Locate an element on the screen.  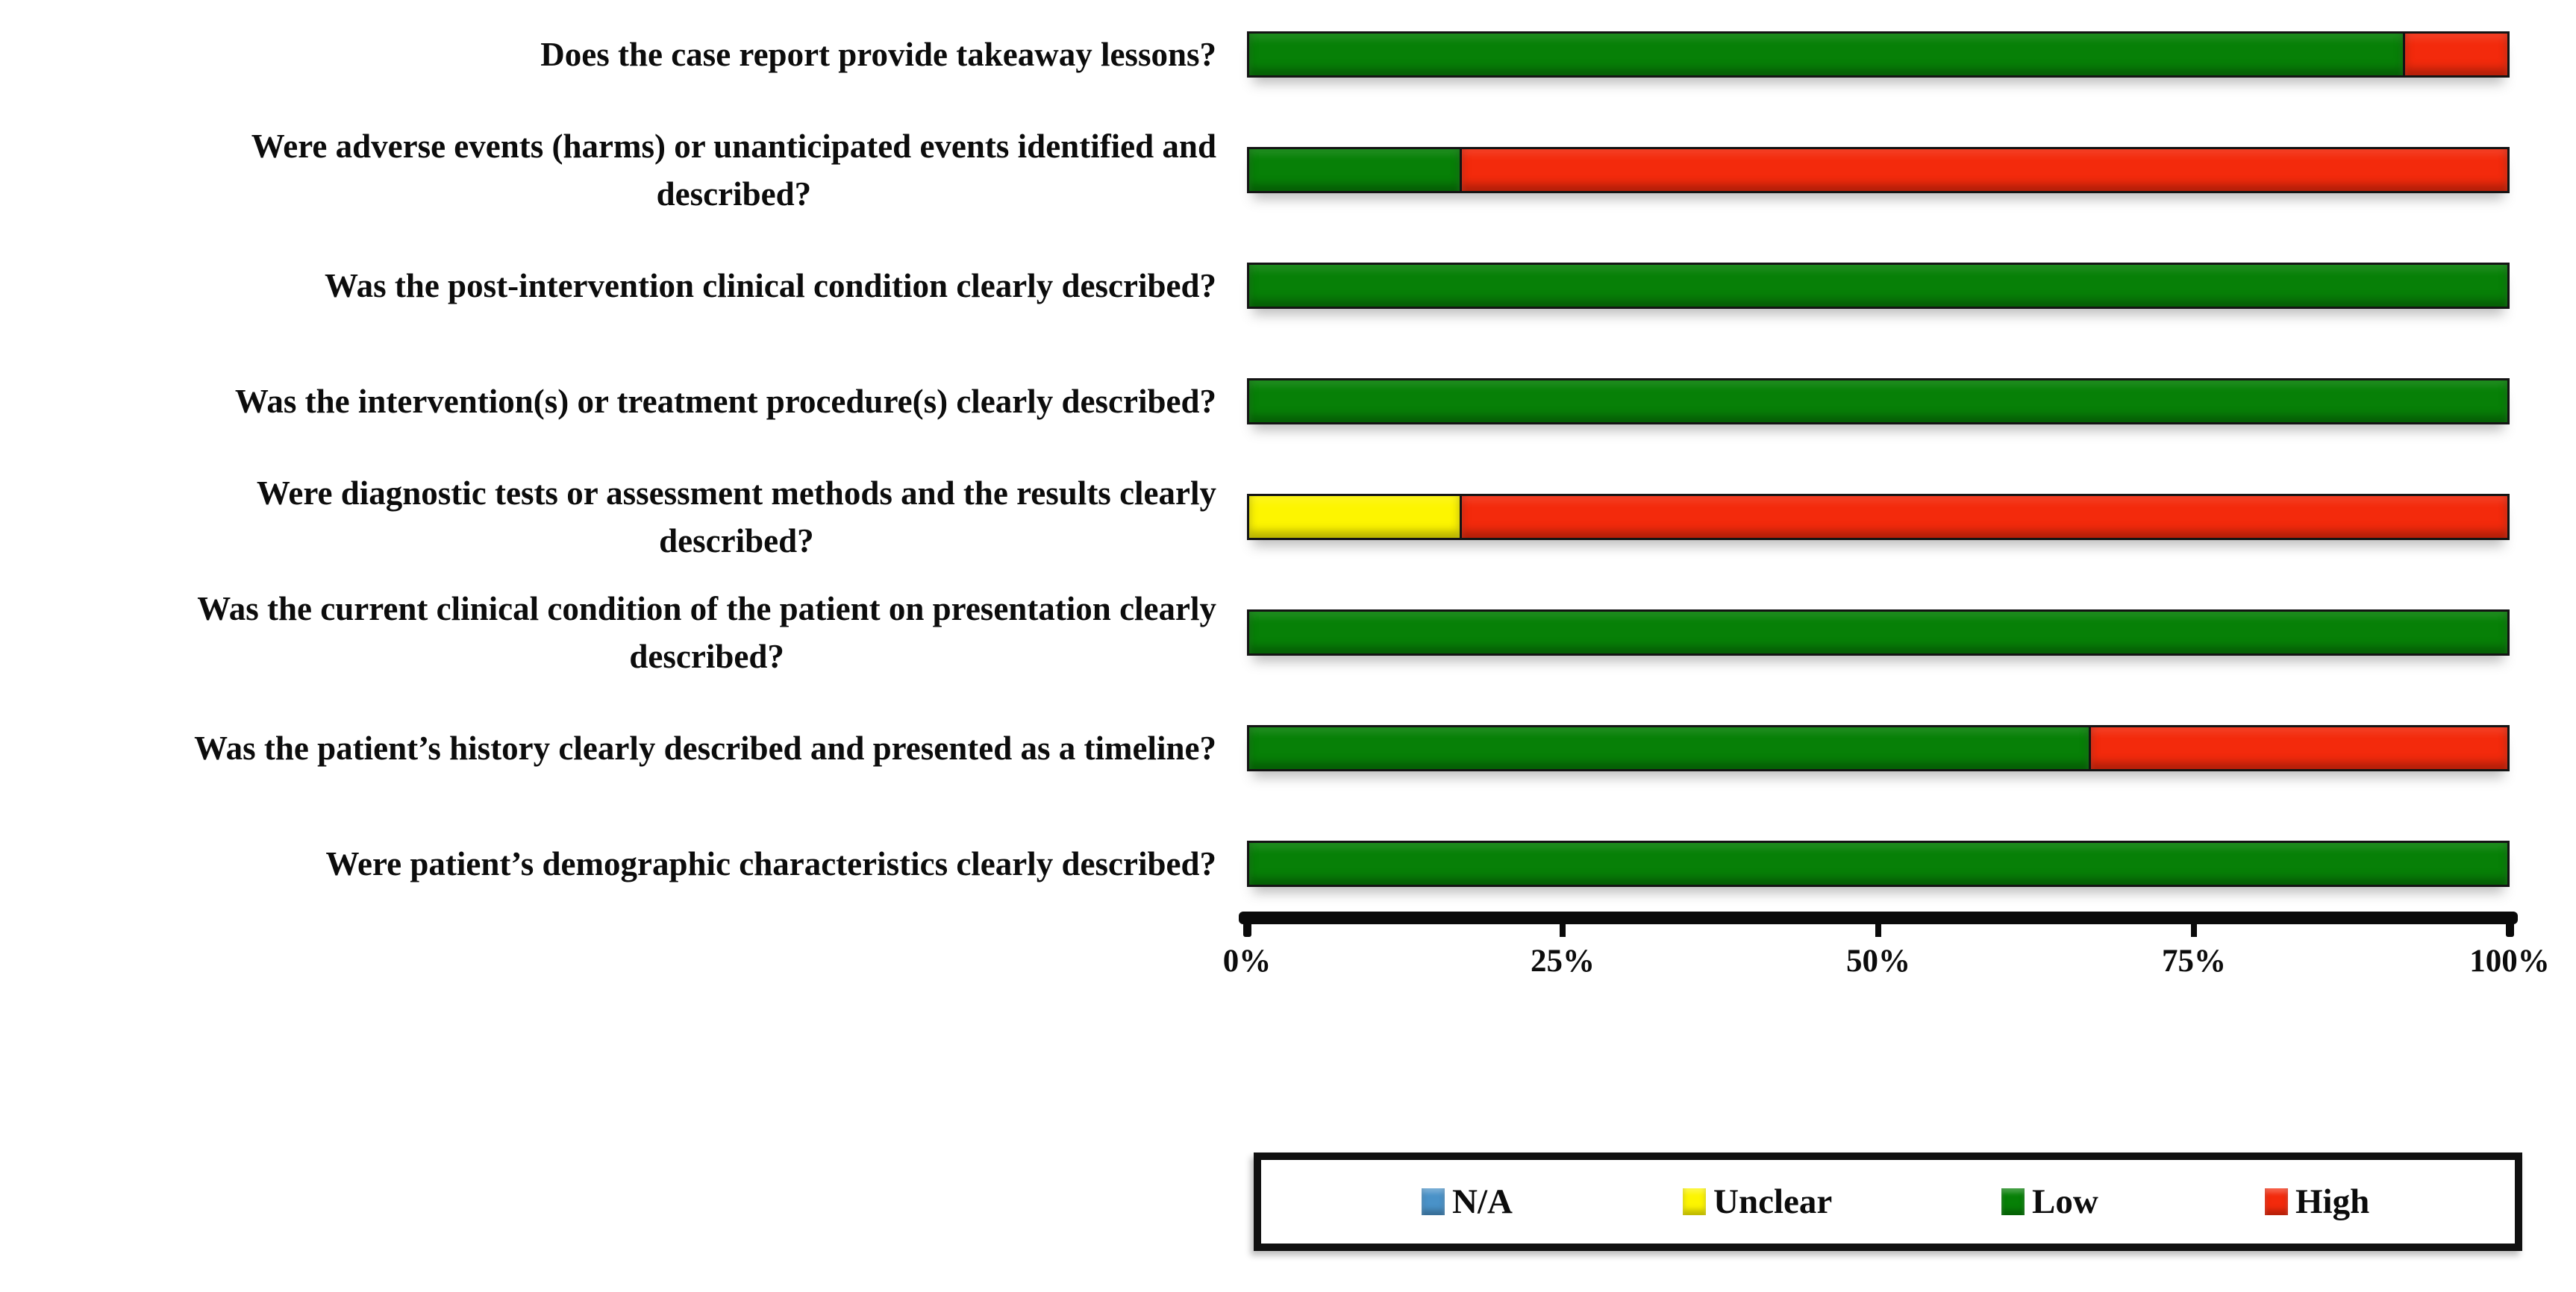
x-axis-tick-label: 75% is located at coordinates (2194, 961).